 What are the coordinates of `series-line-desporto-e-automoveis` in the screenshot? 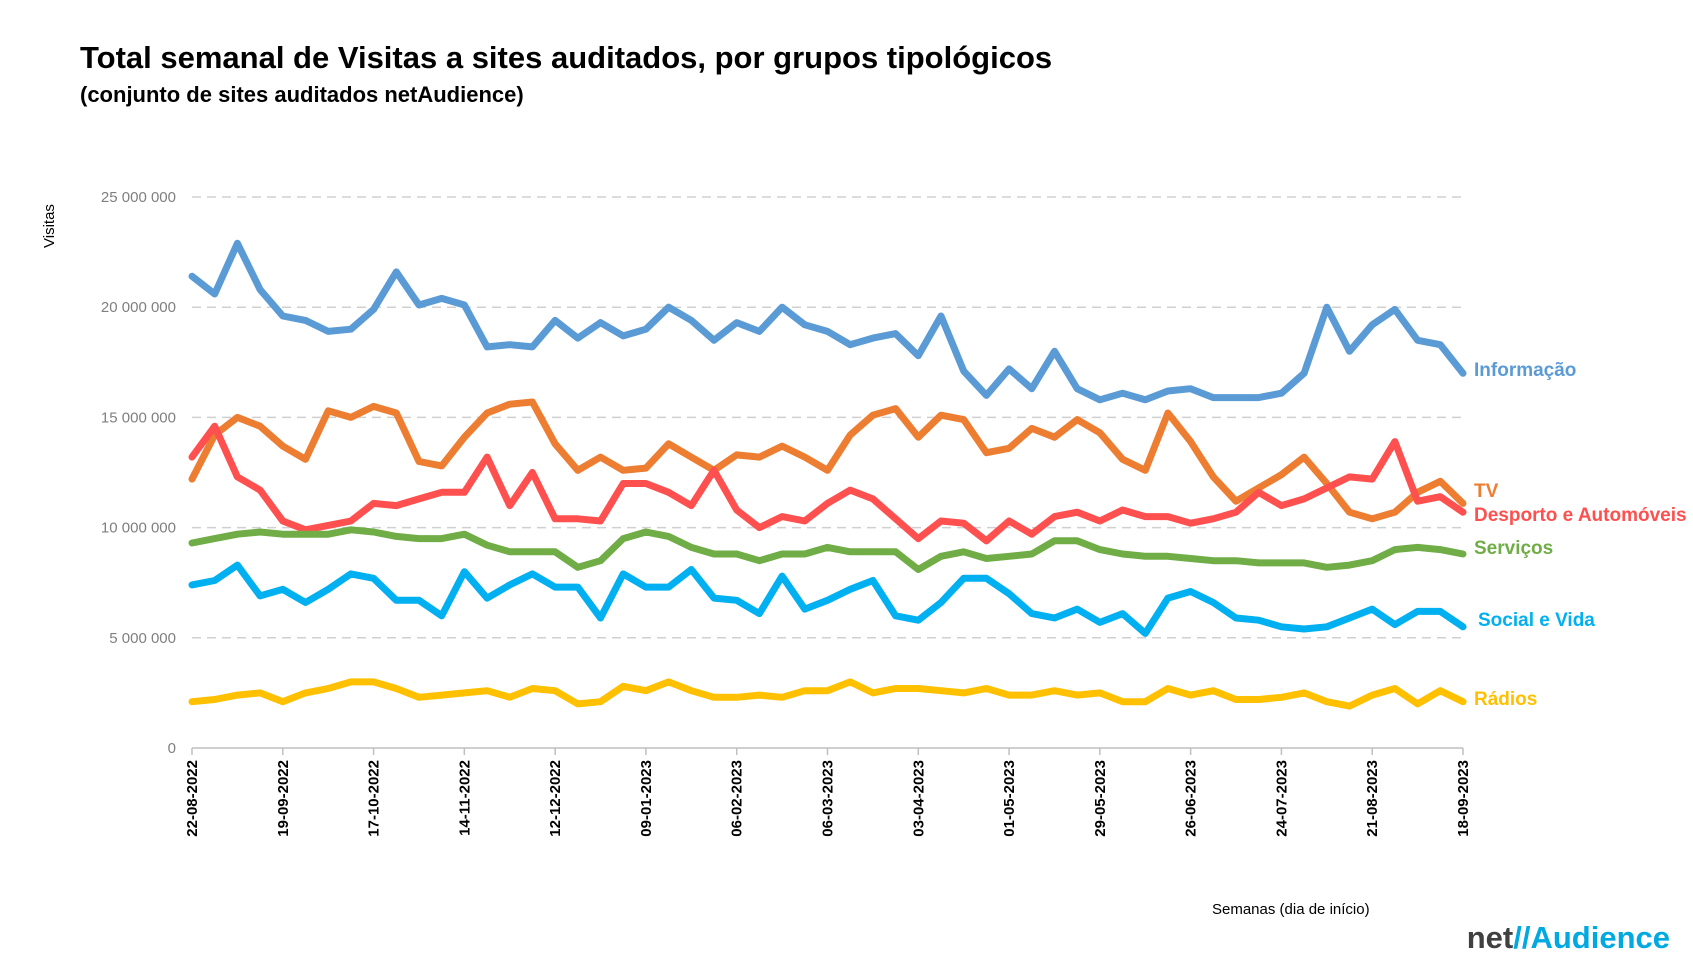 It's located at (827, 483).